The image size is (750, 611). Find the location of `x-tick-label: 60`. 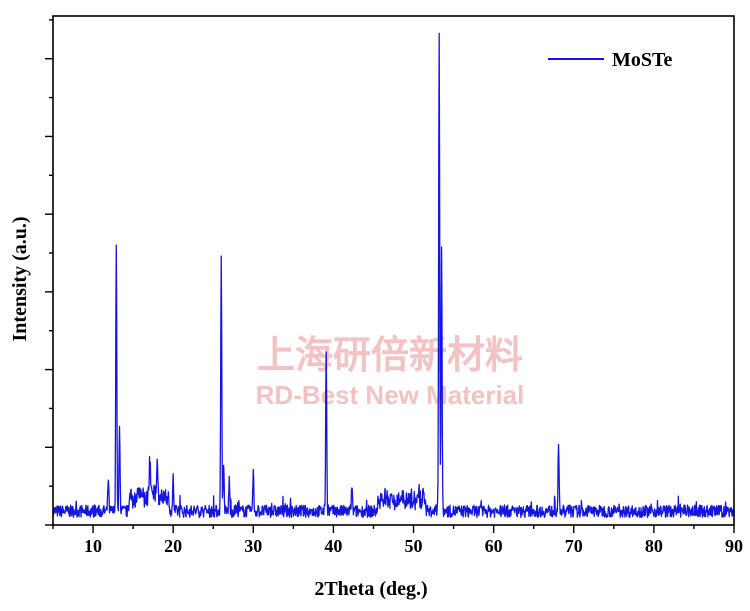

x-tick-label: 60 is located at coordinates (494, 546).